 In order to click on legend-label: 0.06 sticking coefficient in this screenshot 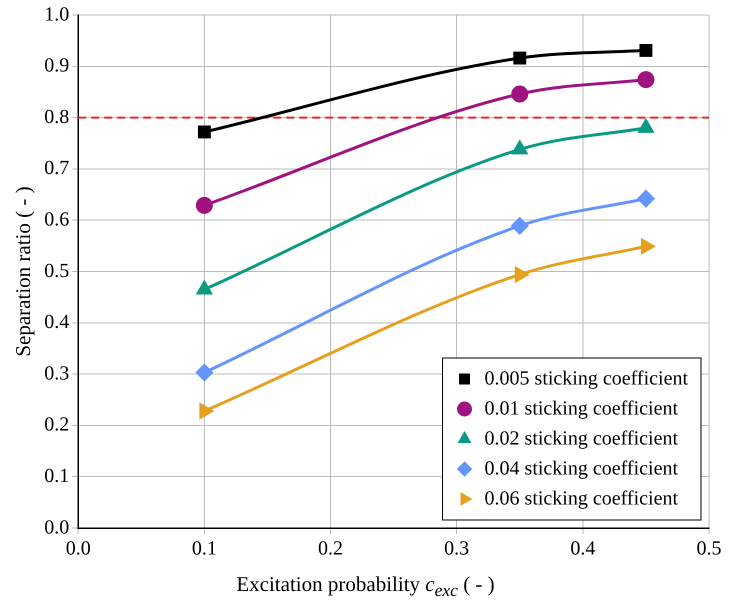, I will do `click(581, 498)`.